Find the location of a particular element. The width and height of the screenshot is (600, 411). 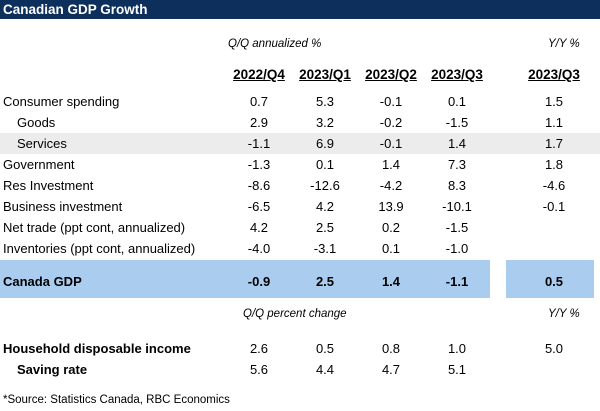

table-row: Government -1.3 0.1 1.4 7.3 1.8 is located at coordinates (300, 164).